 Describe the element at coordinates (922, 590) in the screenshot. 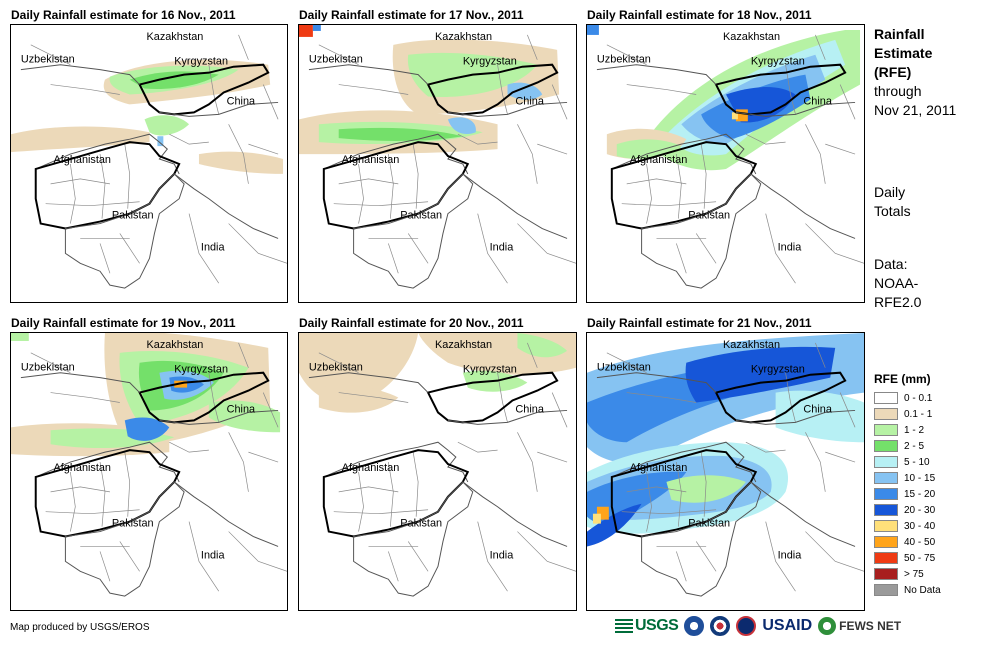

I see `legend-label: No Data` at that location.